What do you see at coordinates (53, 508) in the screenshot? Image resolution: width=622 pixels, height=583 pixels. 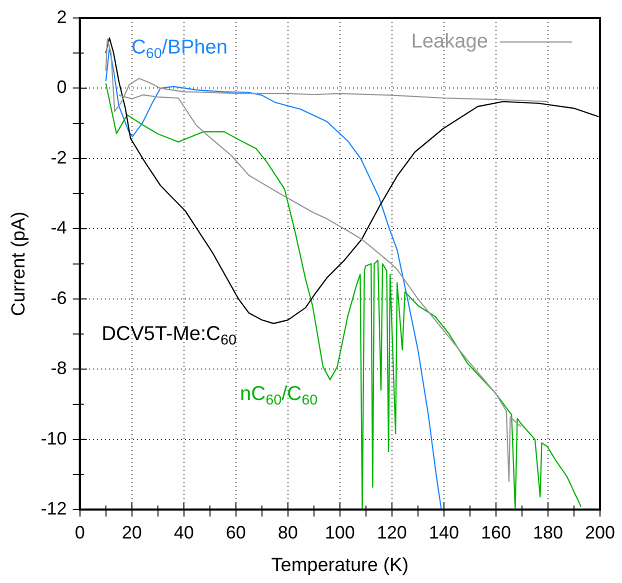 I see `y-tick-label: -12` at bounding box center [53, 508].